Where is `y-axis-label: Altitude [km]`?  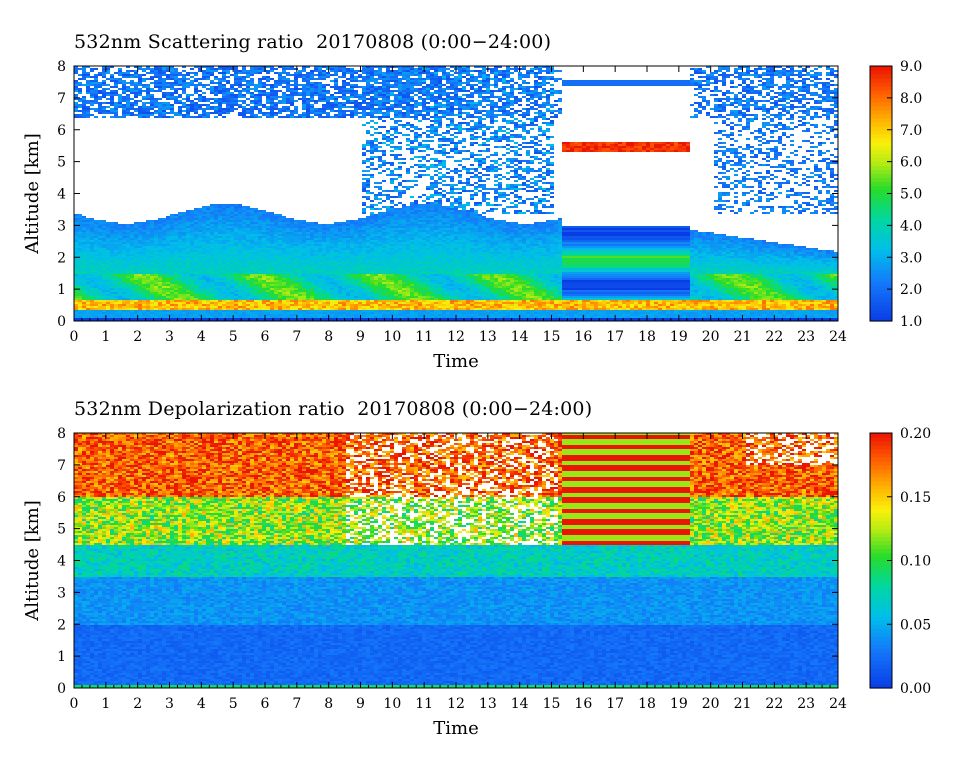 y-axis-label: Altitude [km] is located at coordinates (32, 194).